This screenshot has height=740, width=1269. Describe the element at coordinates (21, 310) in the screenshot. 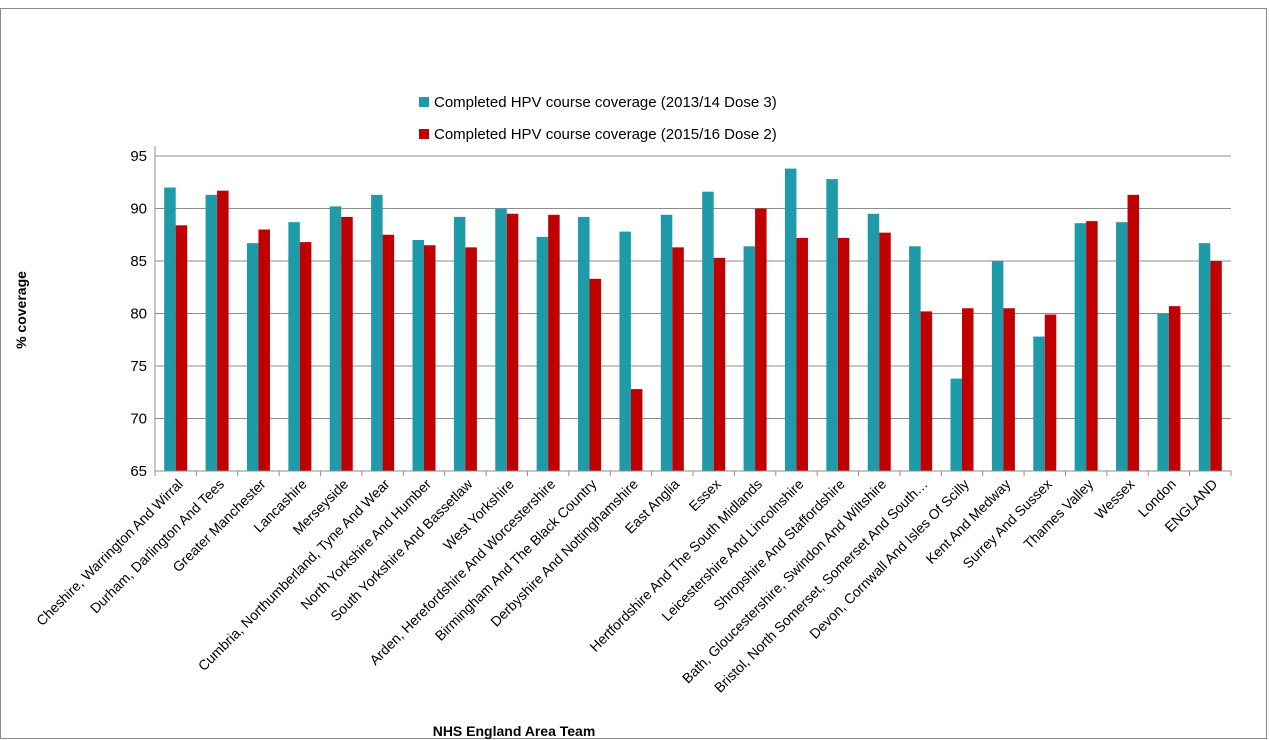

I see `y-axis-title: % coverage` at that location.